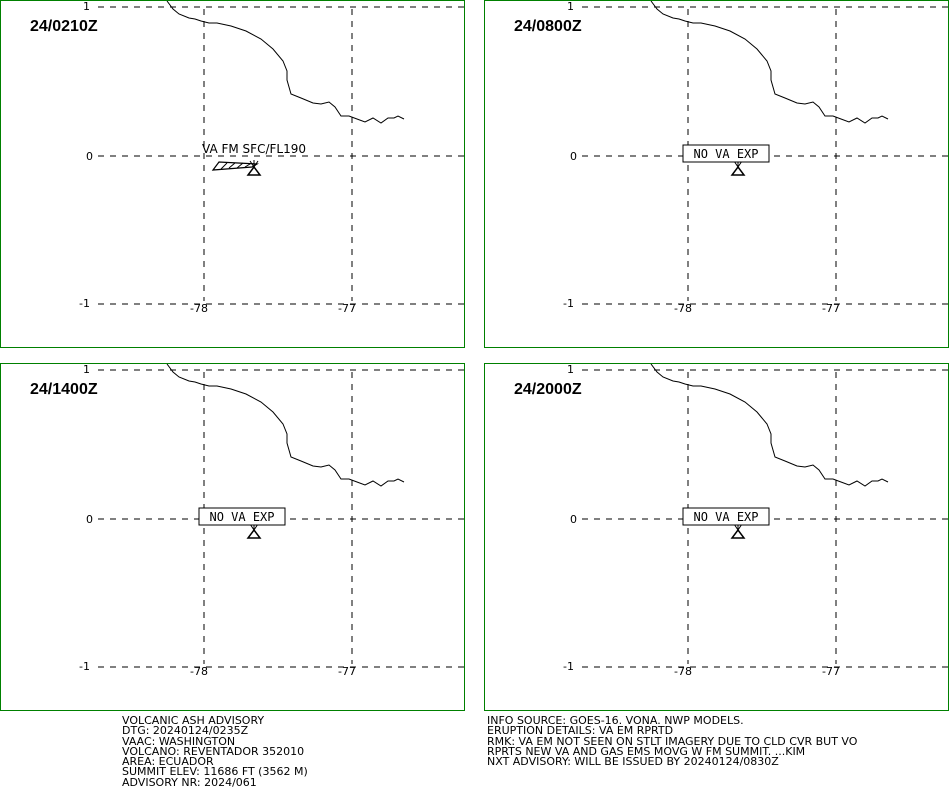  I want to click on panel-valid-time: 24/2000Z, so click(548, 389).